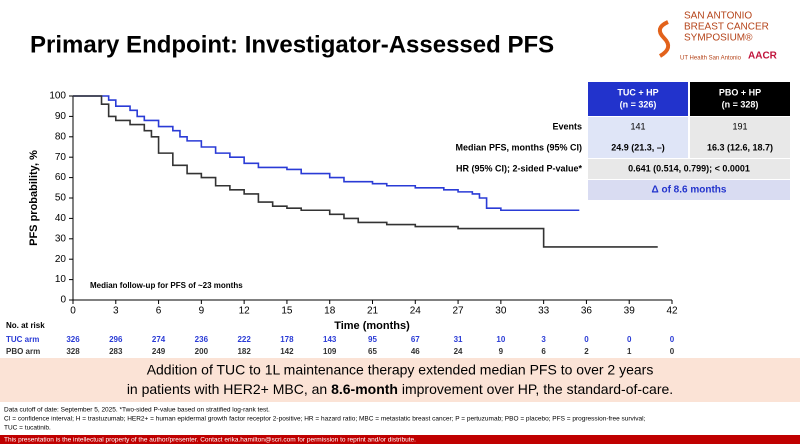 This screenshot has height=444, width=800. What do you see at coordinates (244, 339) in the screenshot?
I see `at-risk-count: 222` at bounding box center [244, 339].